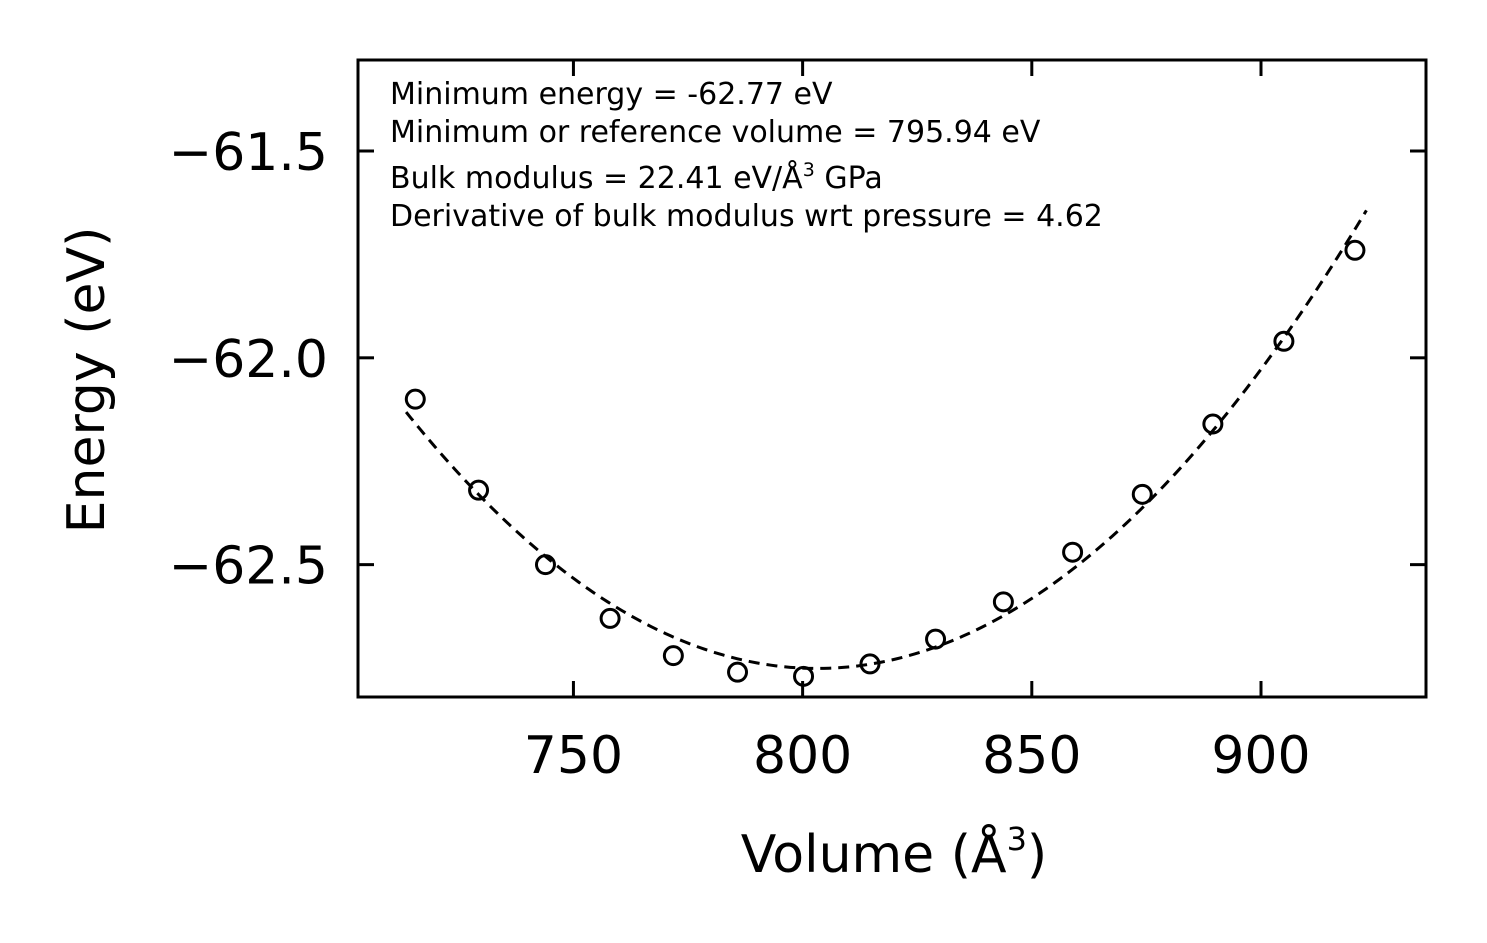 This screenshot has height=943, width=1487. I want to click on y-tick-label: −62.5, so click(248, 567).